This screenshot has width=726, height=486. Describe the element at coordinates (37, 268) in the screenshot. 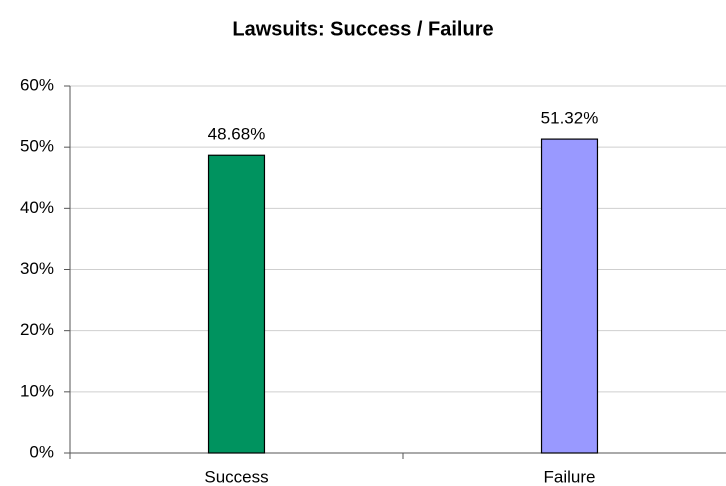

I see `y-tick-label: 30%` at that location.